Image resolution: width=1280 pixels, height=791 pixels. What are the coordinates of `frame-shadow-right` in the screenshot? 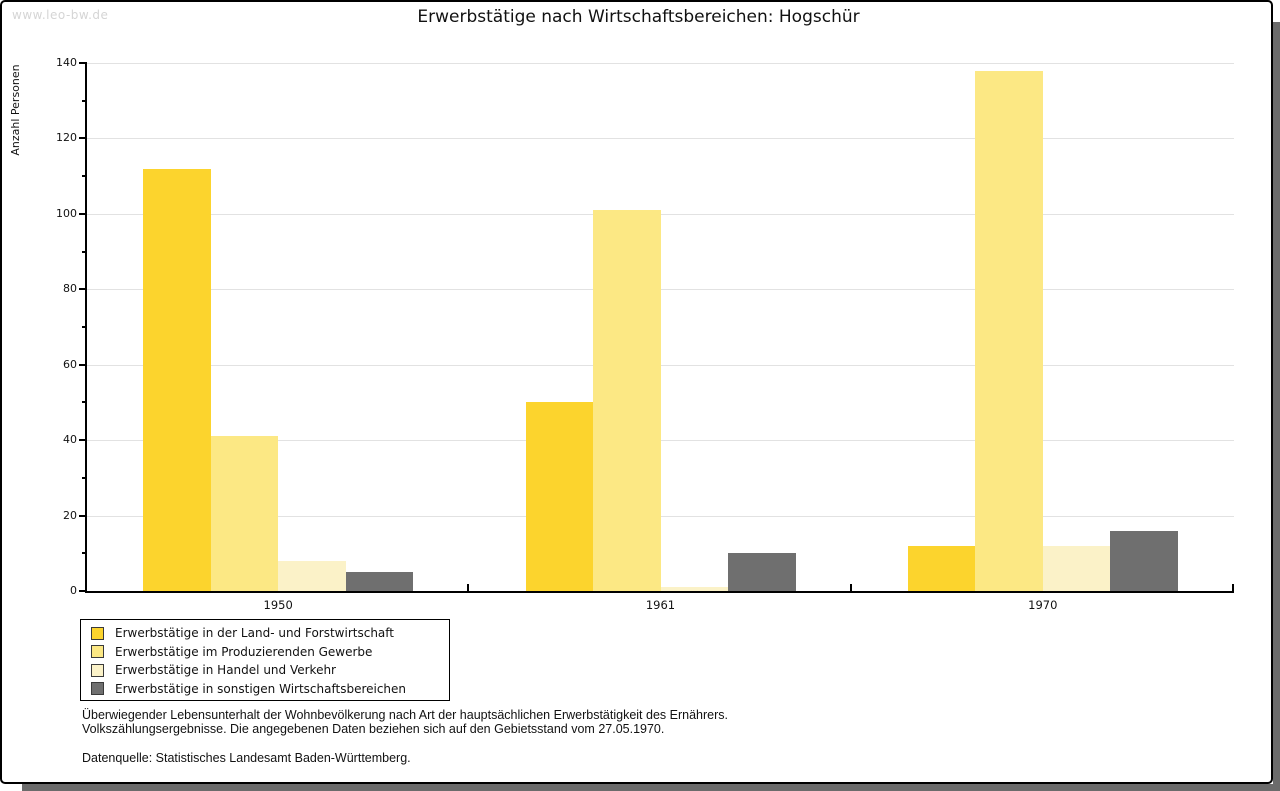 It's located at (1276, 406).